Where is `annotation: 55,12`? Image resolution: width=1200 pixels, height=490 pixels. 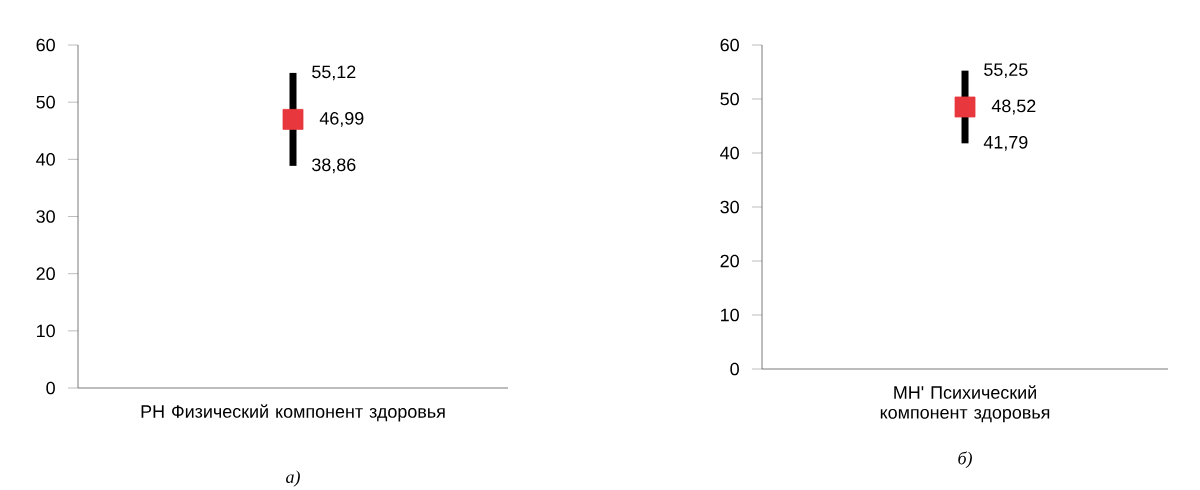 annotation: 55,12 is located at coordinates (334, 73).